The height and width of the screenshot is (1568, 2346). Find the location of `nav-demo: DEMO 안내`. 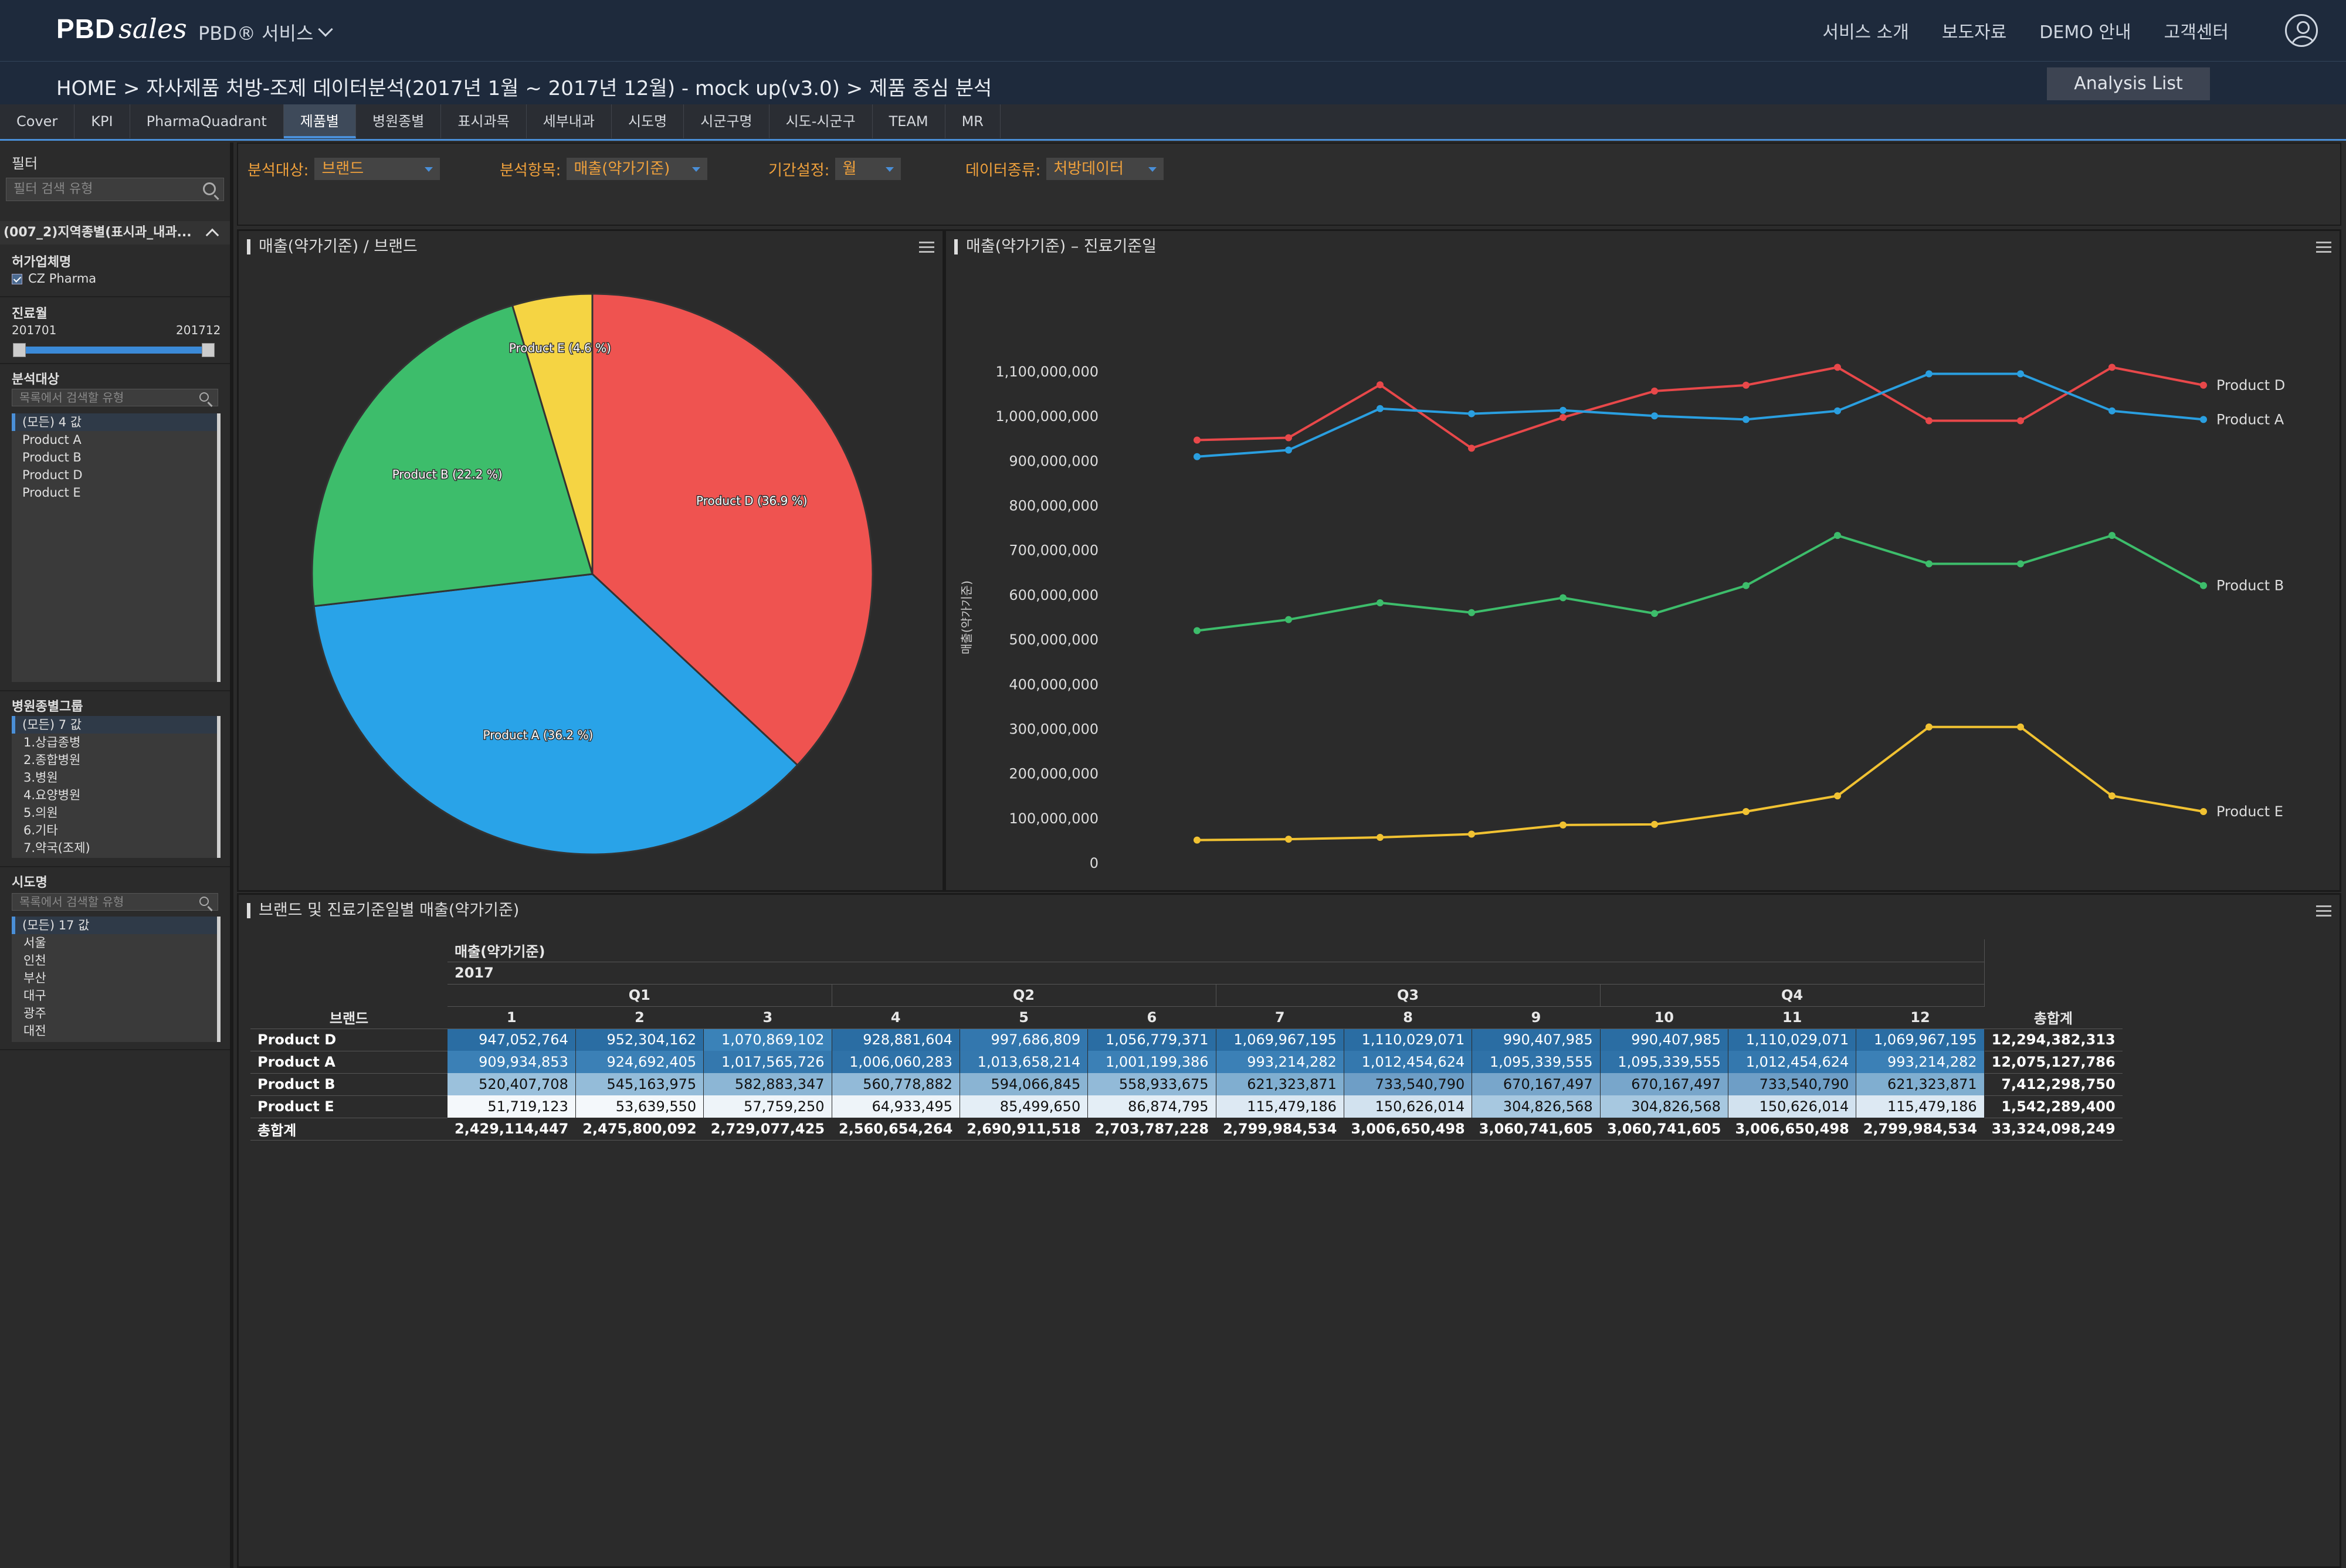

nav-demo: DEMO 안내 is located at coordinates (2085, 32).